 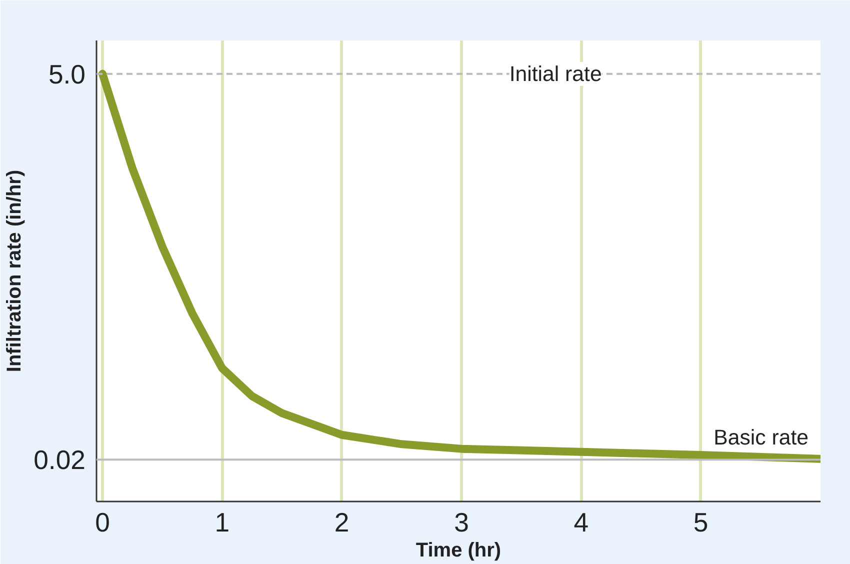 I want to click on x-tick-label: 1, so click(x=222, y=523).